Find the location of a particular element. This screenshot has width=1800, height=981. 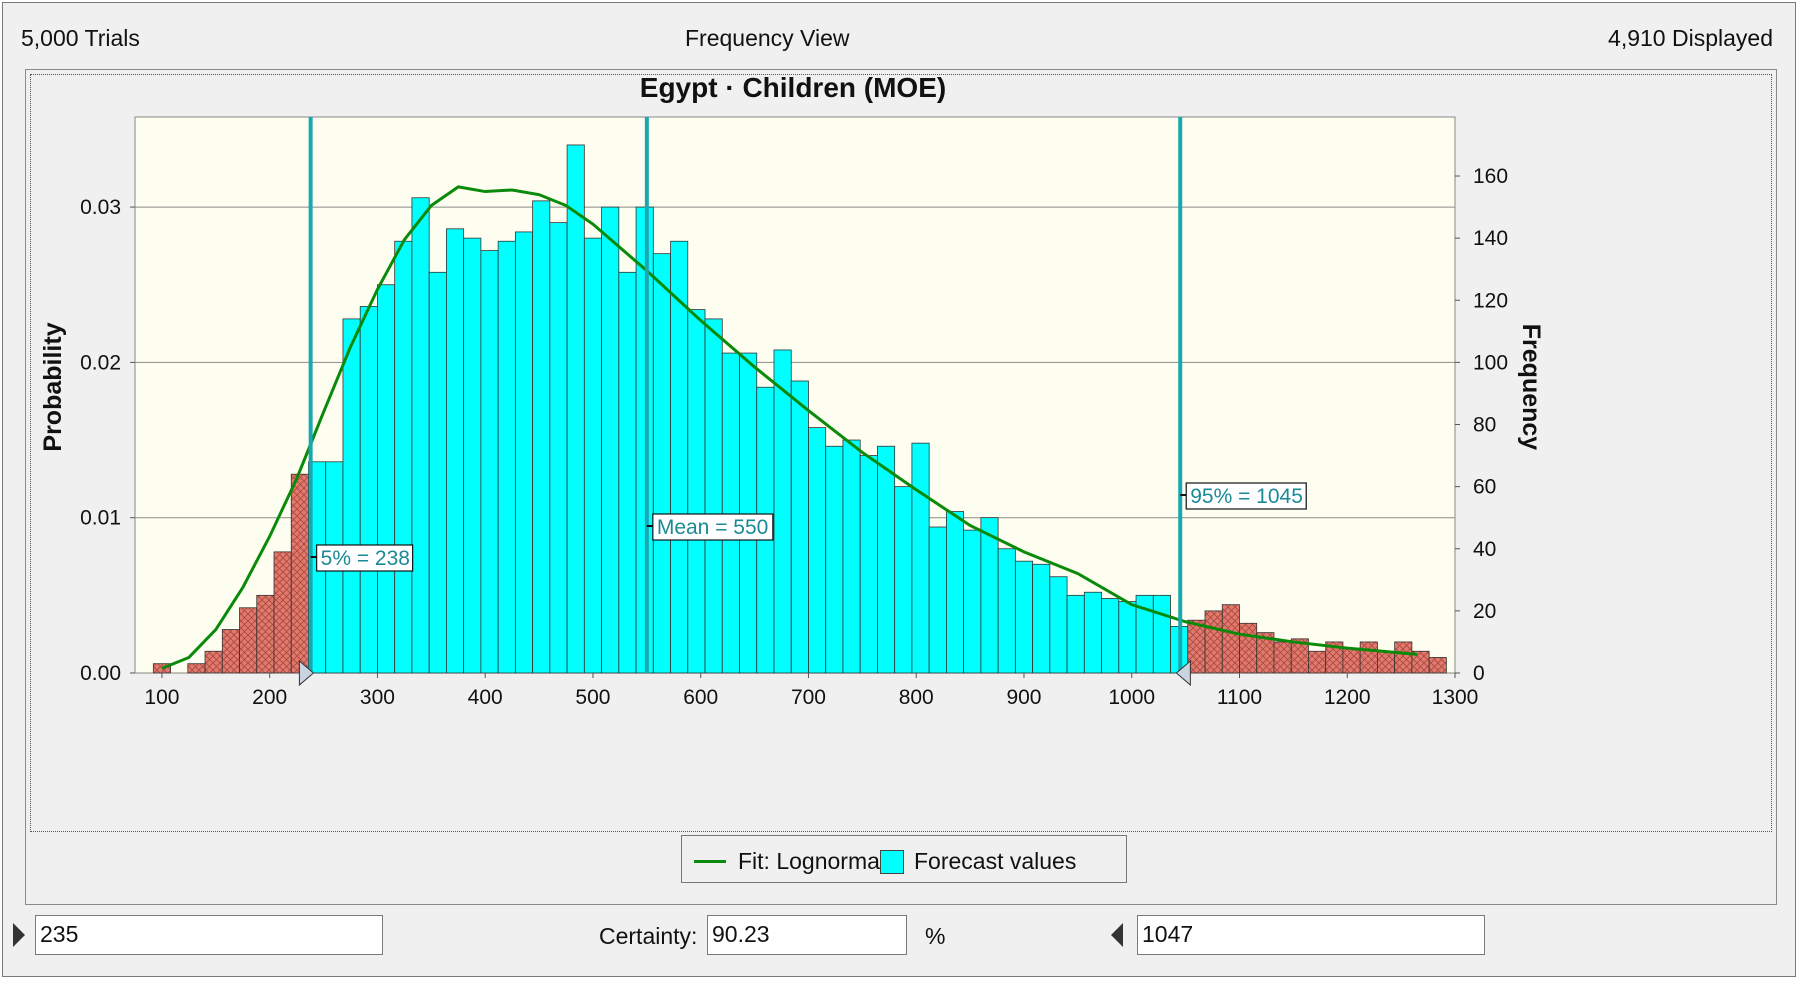

x-tick-label: 900 is located at coordinates (1023, 697).